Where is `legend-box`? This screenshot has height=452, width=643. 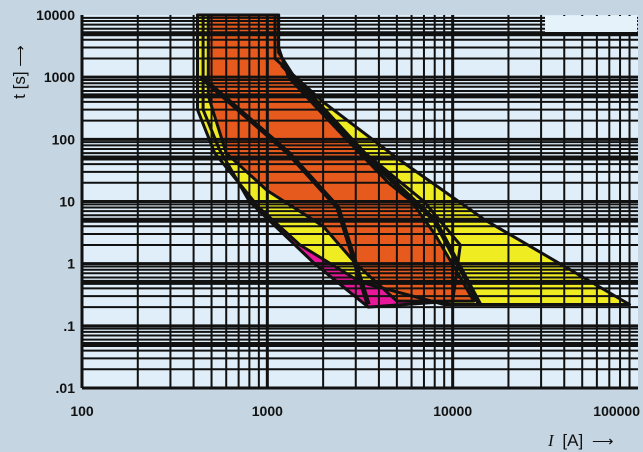 legend-box is located at coordinates (591, 24).